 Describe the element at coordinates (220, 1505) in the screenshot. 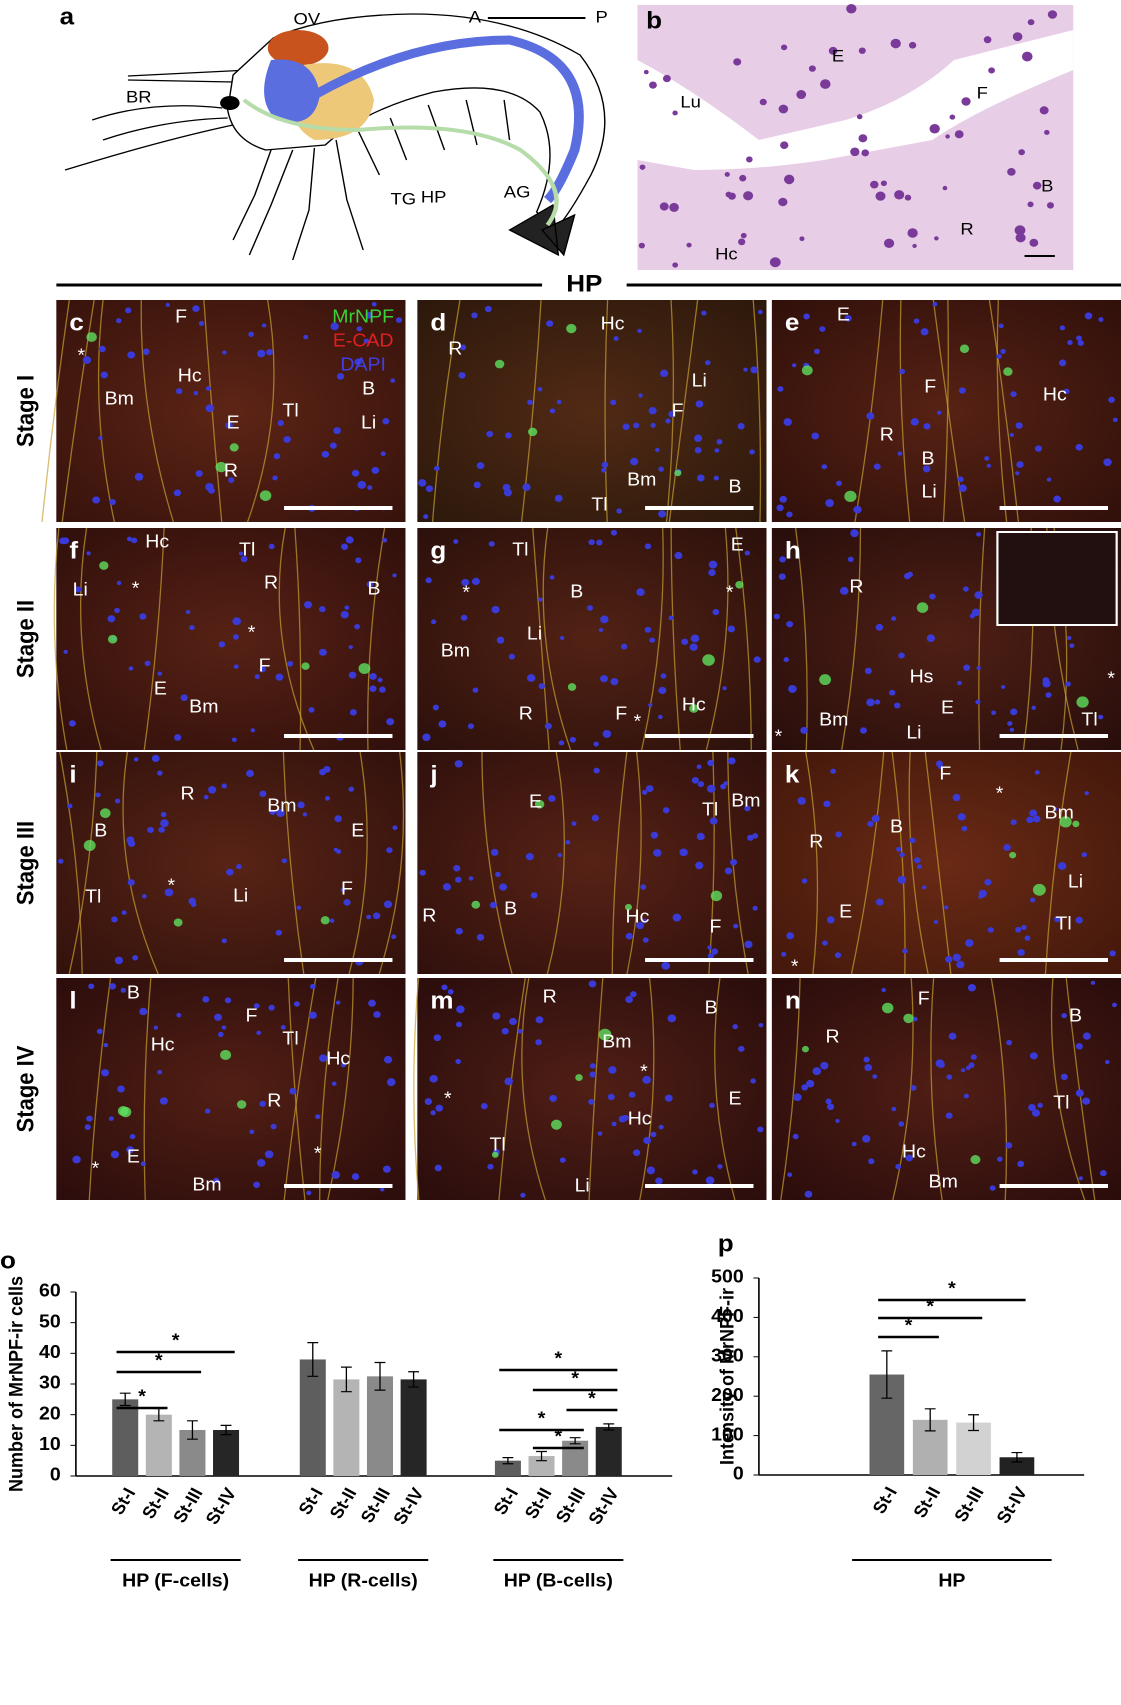

I see `category-label: St-IV` at that location.